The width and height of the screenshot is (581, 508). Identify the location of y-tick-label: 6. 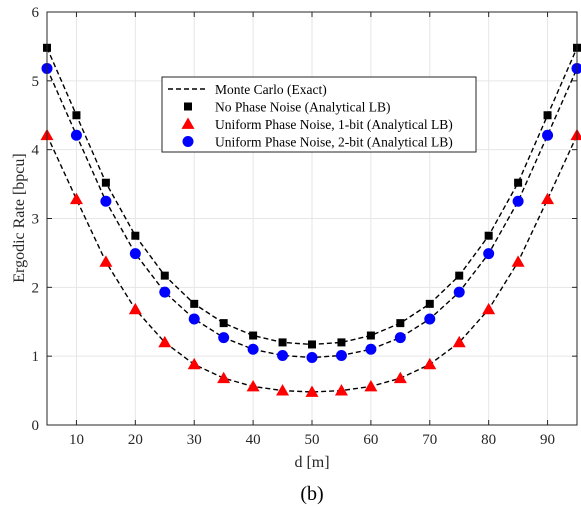
(36, 13).